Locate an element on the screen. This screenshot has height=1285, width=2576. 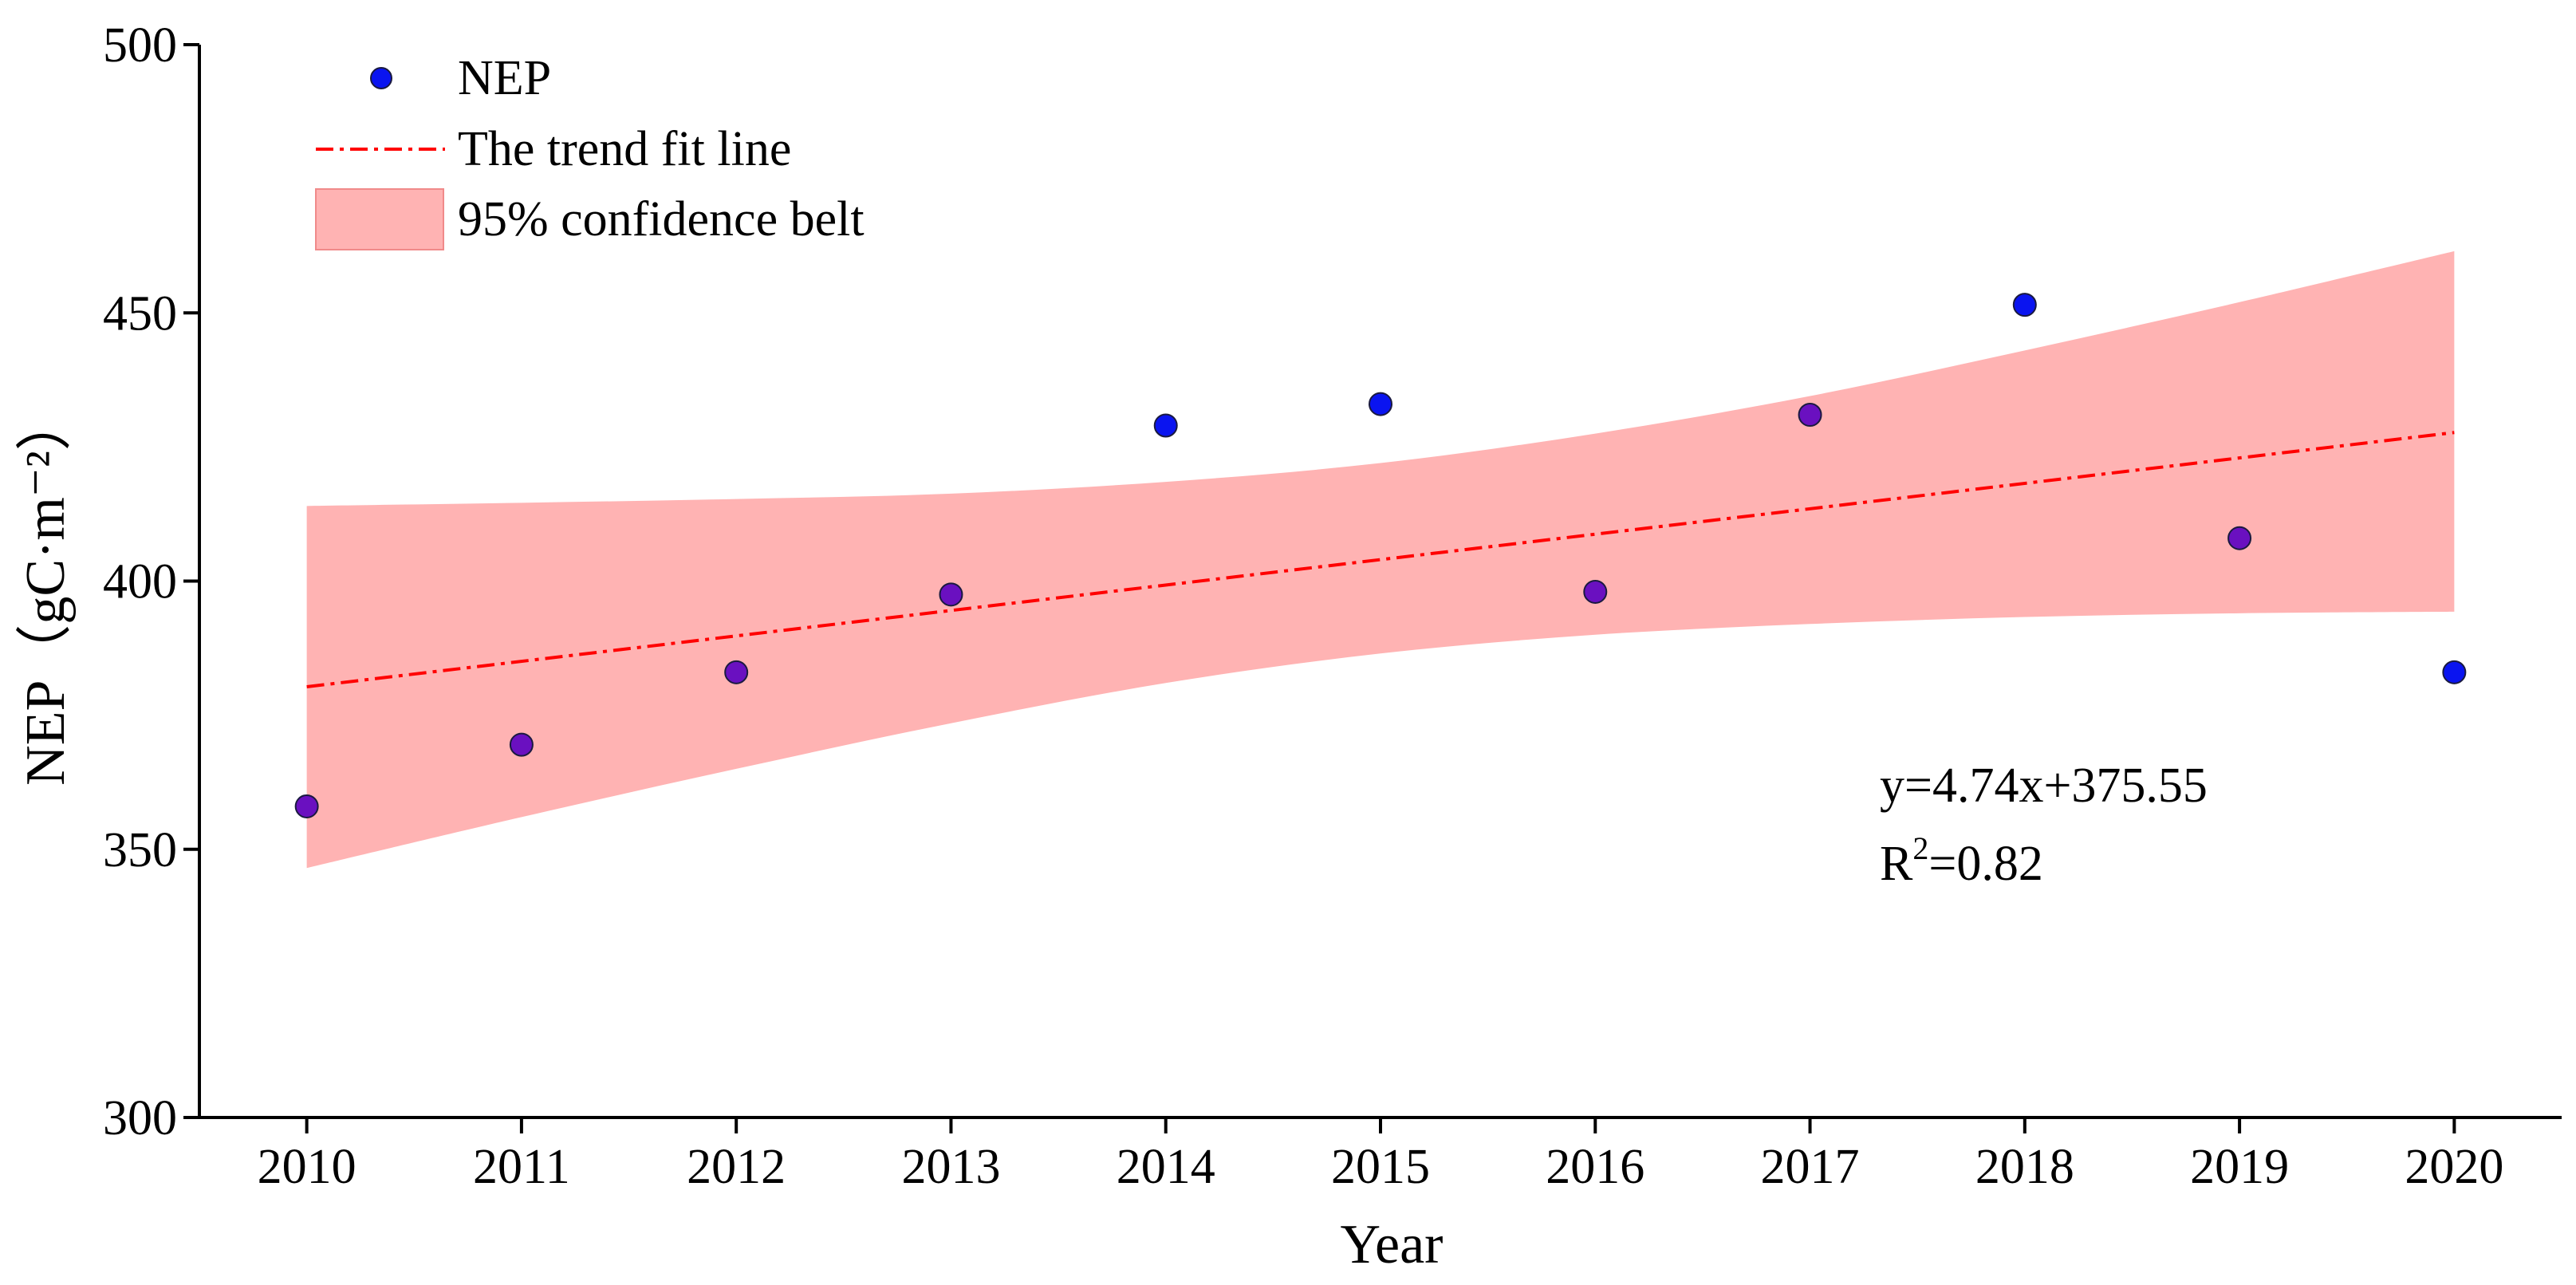
x-tick-label-2010: 2010 is located at coordinates (307, 1167).